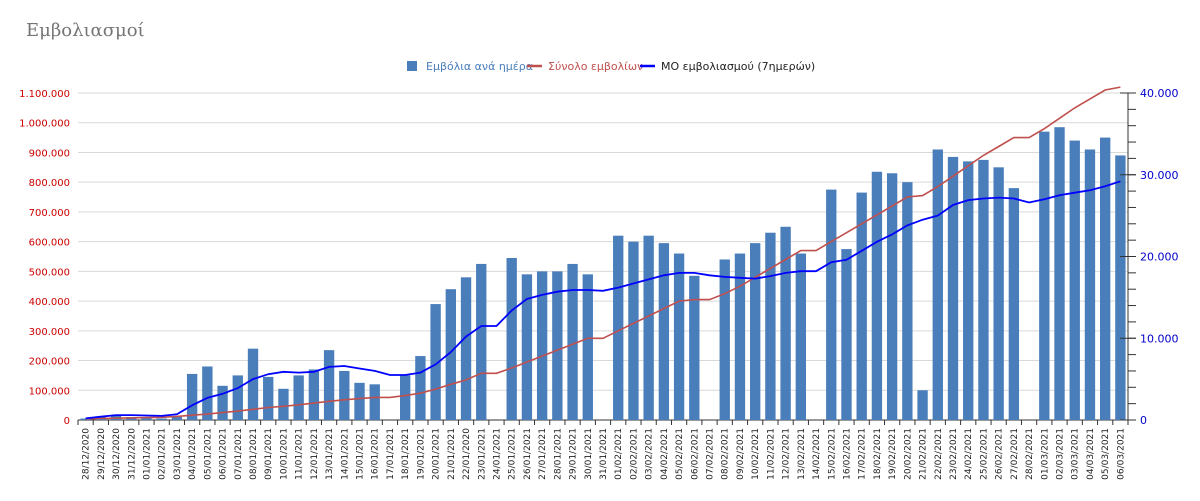 The width and height of the screenshot is (1200, 501). I want to click on legend-label: ΜΟ εμβολιασμού (7ημερών), so click(738, 66).